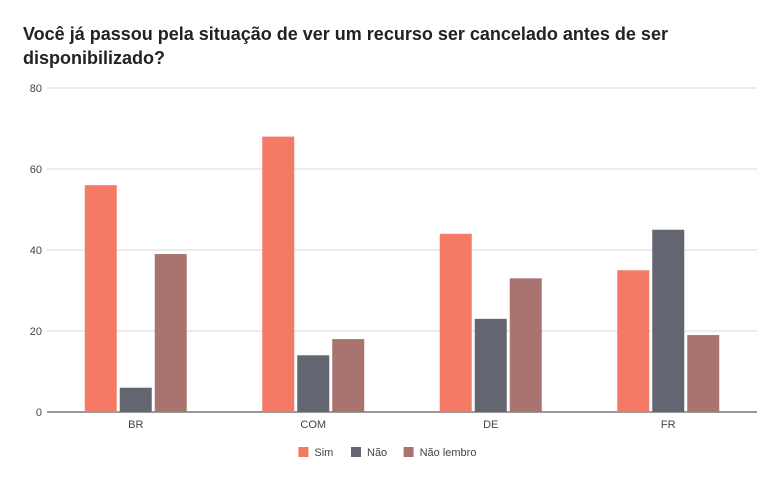 The width and height of the screenshot is (782, 483). What do you see at coordinates (323, 453) in the screenshot?
I see `legend-label: Sim` at bounding box center [323, 453].